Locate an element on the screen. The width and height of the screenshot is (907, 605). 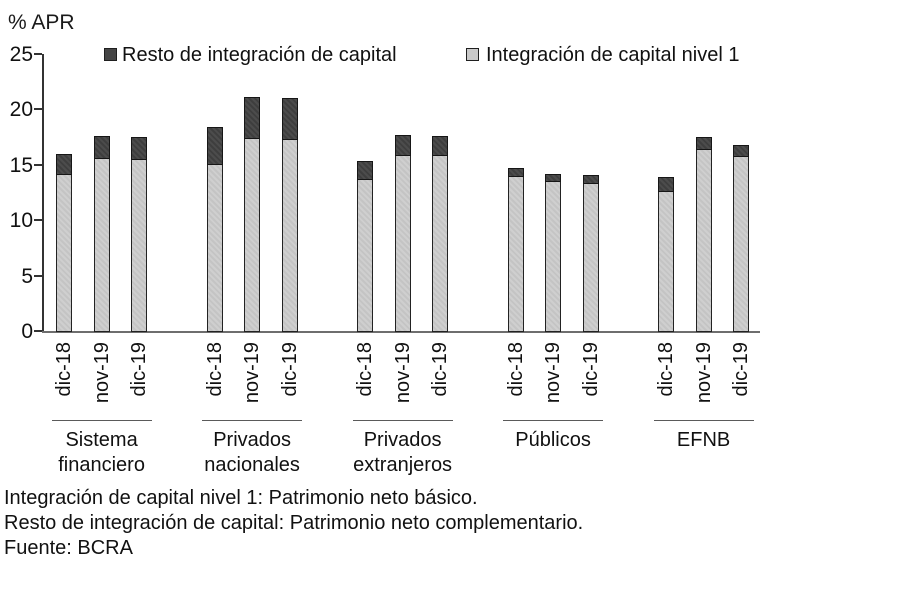
group-label-line: extranjeros is located at coordinates (403, 465).